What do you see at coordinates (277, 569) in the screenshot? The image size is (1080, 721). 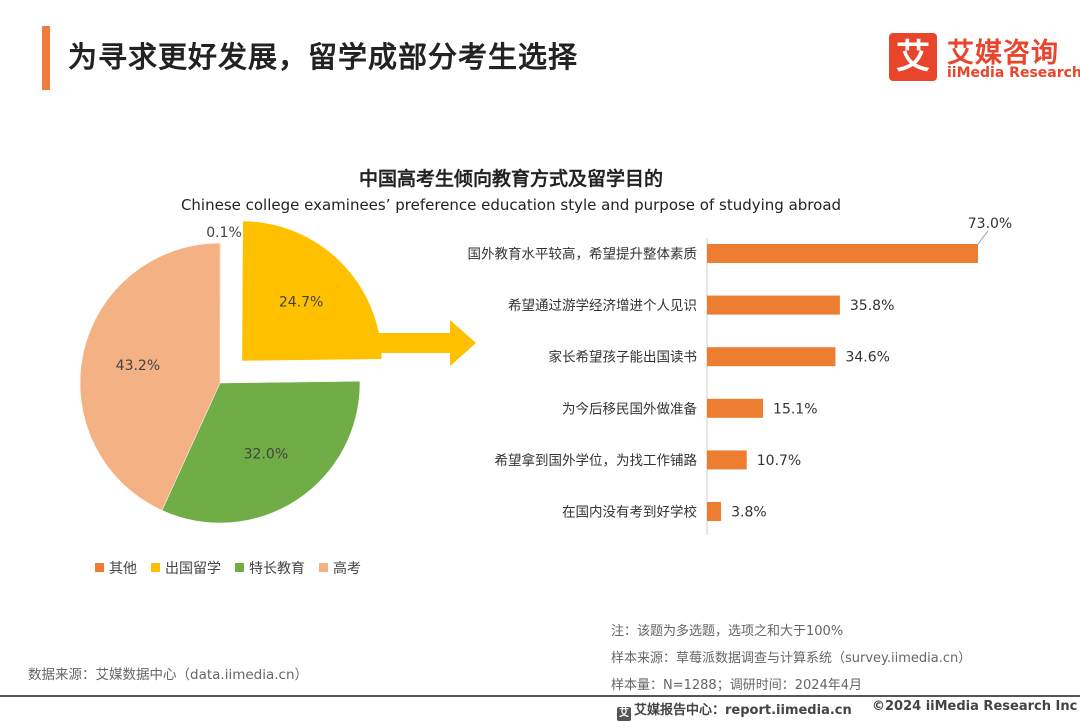 I see `legend-label-2: 特长教育` at bounding box center [277, 569].